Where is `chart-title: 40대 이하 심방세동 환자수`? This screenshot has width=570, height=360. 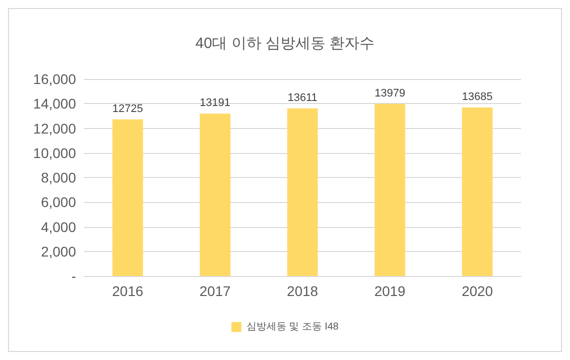 chart-title: 40대 이하 심방세동 환자수 is located at coordinates (285, 43).